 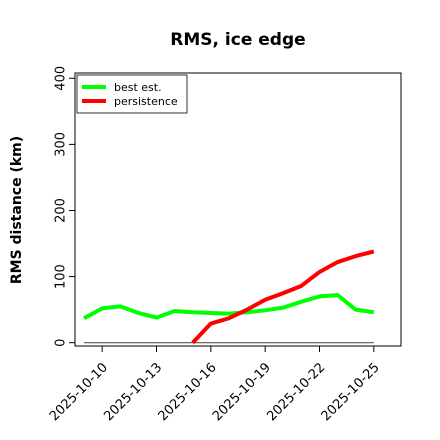 What do you see at coordinates (61, 144) in the screenshot?
I see `y-tick-label: 300` at bounding box center [61, 144].